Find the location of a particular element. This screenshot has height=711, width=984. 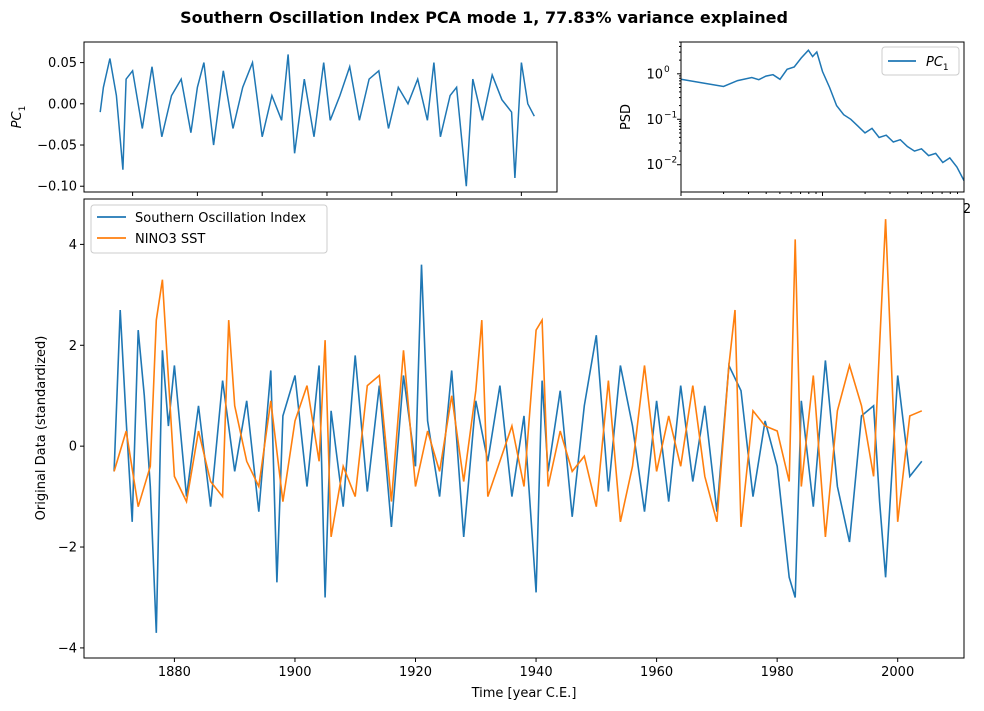

main-xtick-label: 1960 is located at coordinates (656, 672).